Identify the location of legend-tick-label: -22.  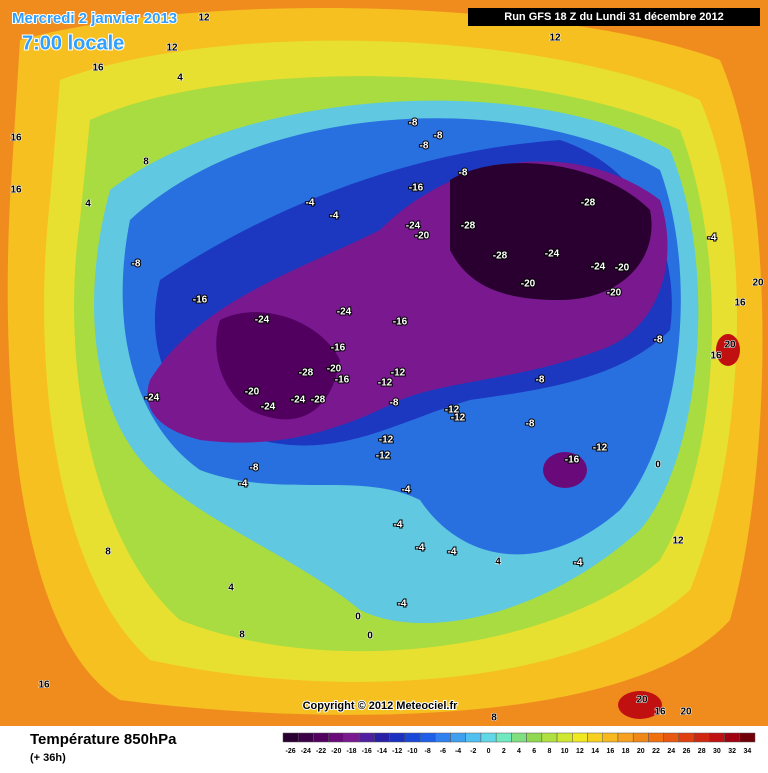
(321, 751).